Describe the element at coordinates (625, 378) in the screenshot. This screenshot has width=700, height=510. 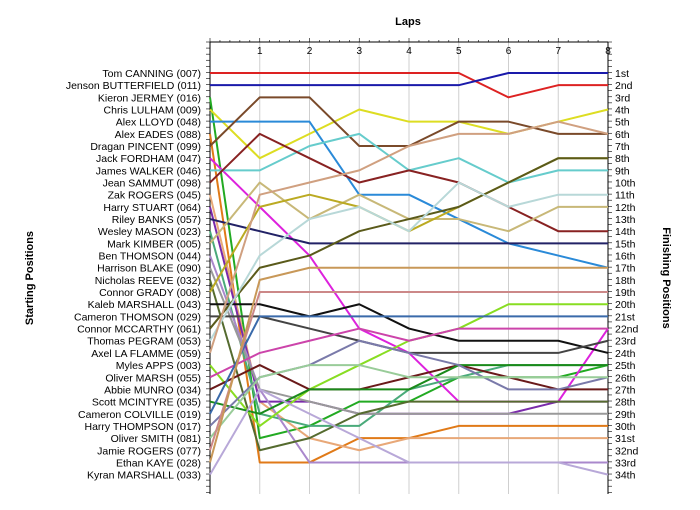
I see `finishing-position-label: 26th` at that location.